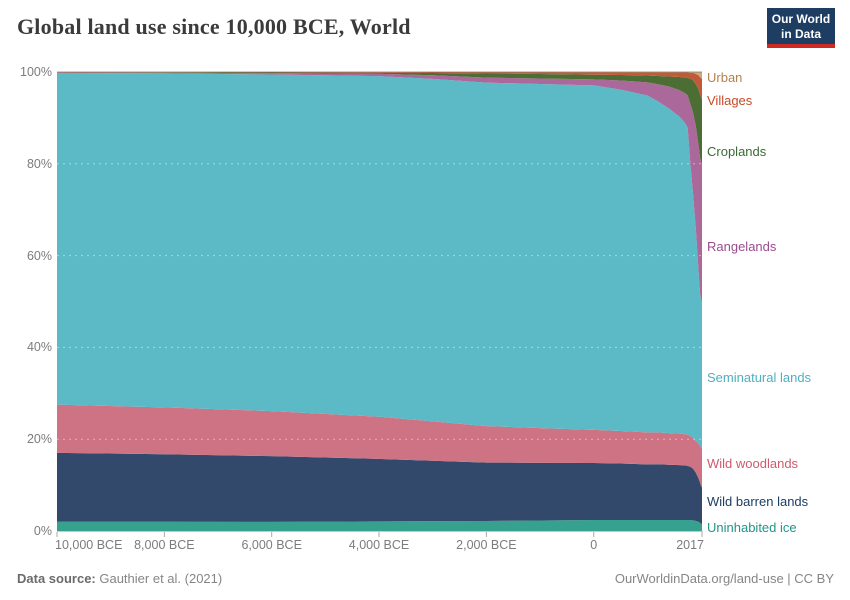  I want to click on x-axis-label-m10000: 10,000 BCE, so click(89, 545).